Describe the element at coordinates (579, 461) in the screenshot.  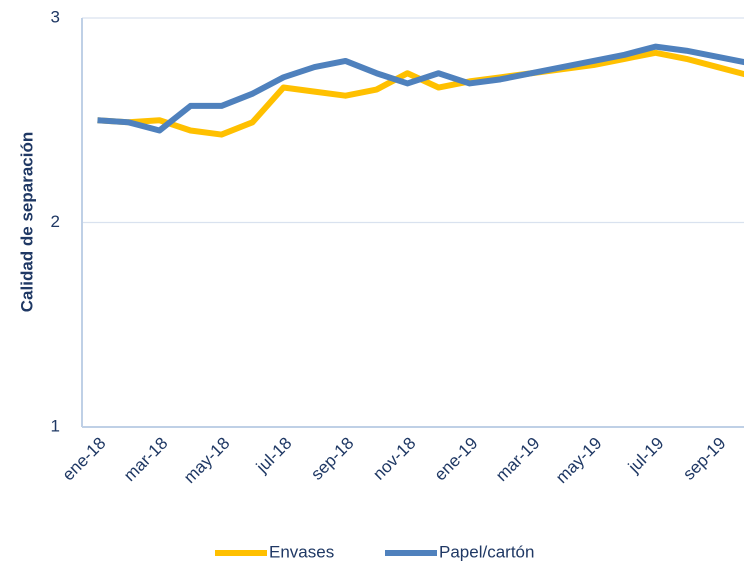
I see `x-tick-label: may-19` at that location.